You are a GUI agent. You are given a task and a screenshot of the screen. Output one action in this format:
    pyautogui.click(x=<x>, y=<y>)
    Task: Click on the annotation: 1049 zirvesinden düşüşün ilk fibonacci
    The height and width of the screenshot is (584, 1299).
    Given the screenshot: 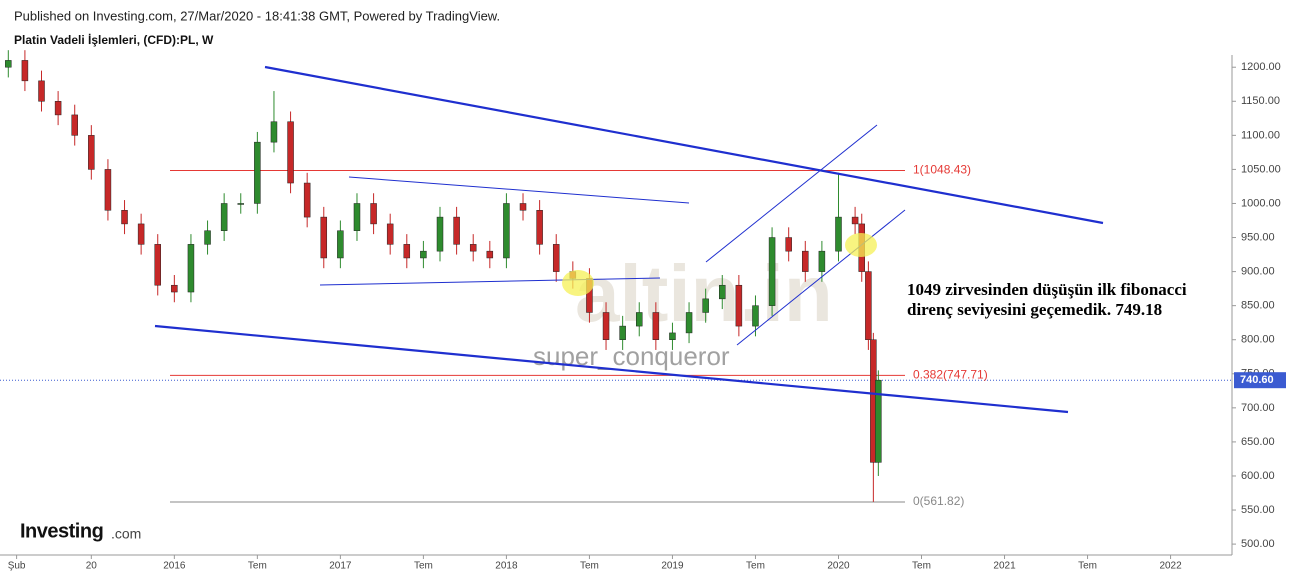 What is the action you would take?
    pyautogui.click(x=1047, y=289)
    